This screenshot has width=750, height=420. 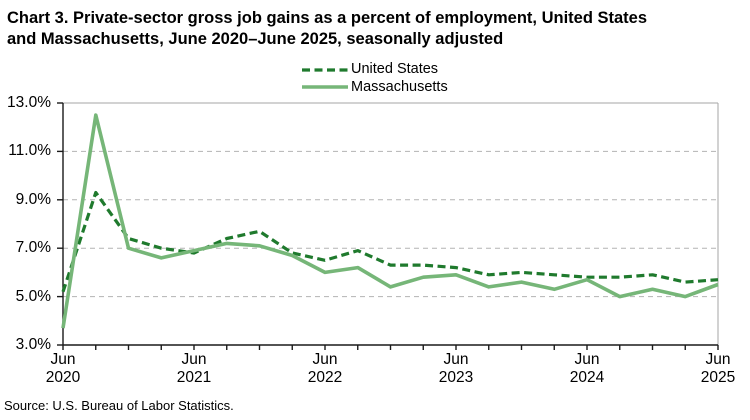 I want to click on x-tick-label-jun-2024: Jun 2024, so click(x=587, y=368).